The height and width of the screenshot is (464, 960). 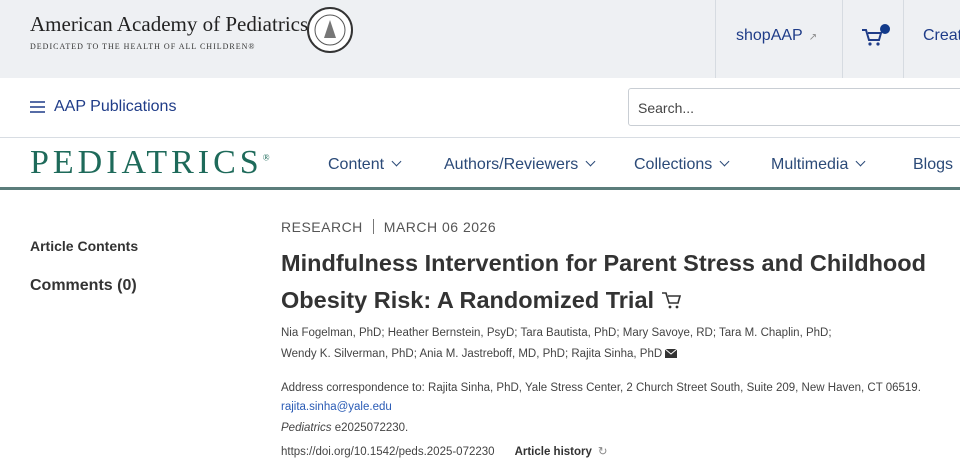 I want to click on registered-mark: ®, so click(x=266, y=157).